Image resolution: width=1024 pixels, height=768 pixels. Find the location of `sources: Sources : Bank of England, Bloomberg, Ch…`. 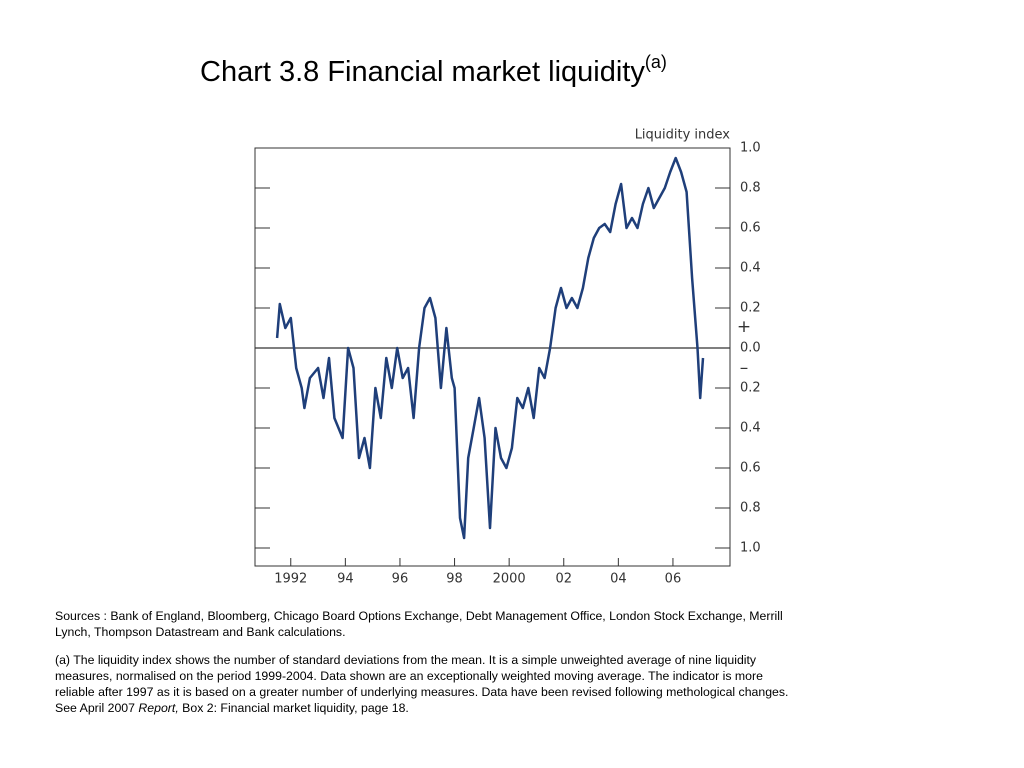

sources: Sources : Bank of England, Bloomberg, Ch… is located at coordinates (419, 624).